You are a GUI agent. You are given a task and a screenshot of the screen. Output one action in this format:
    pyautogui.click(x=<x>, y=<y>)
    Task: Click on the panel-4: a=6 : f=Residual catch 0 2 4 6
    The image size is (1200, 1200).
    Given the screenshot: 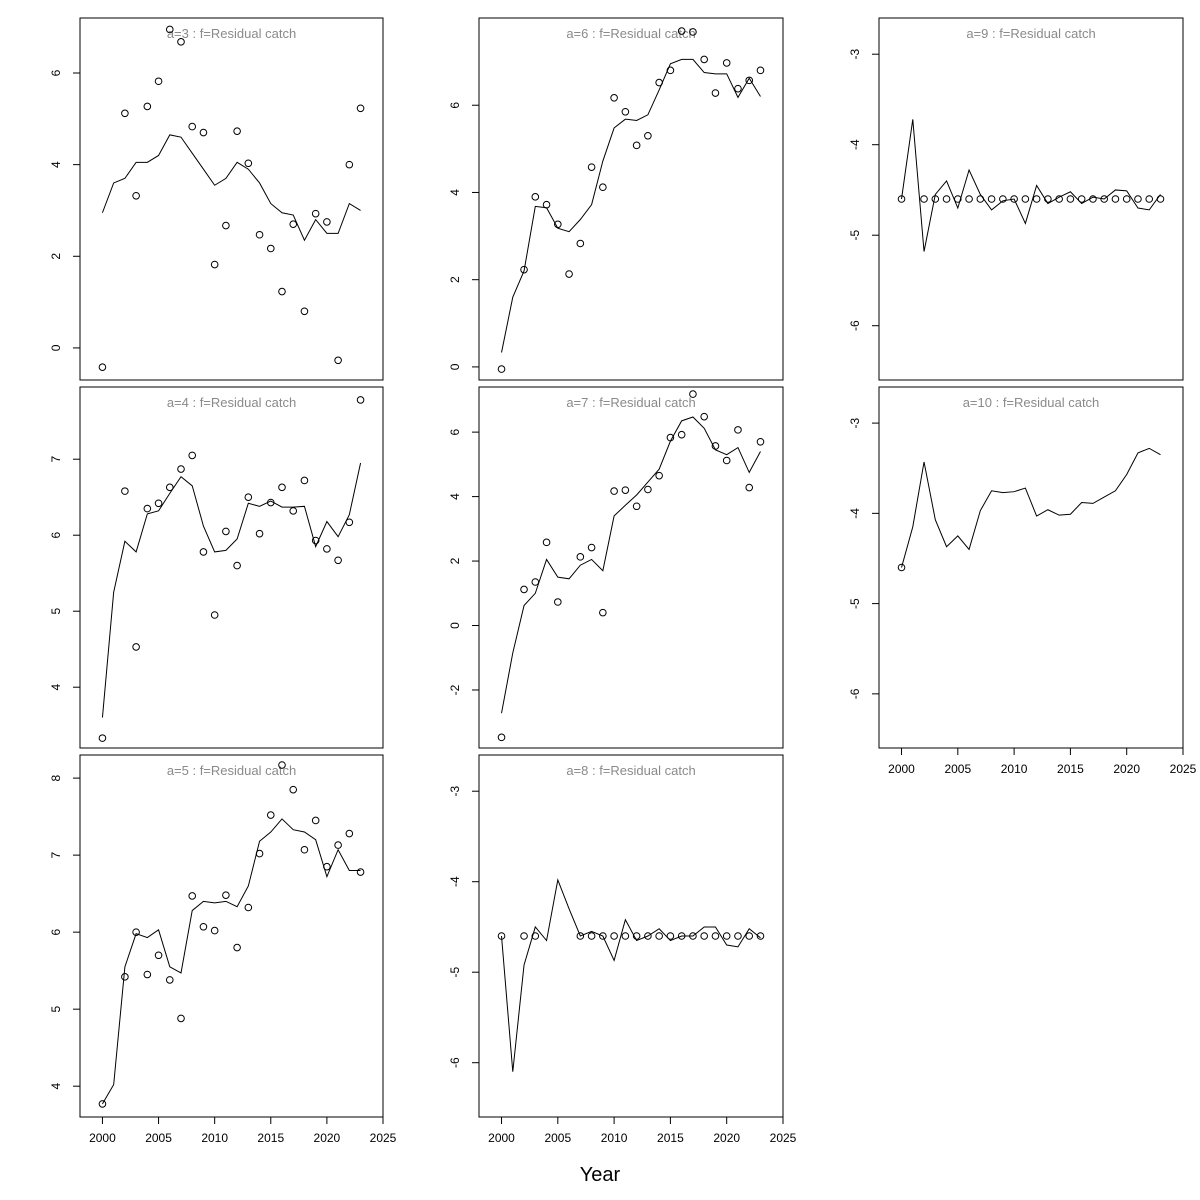 What is the action you would take?
    pyautogui.click(x=616, y=199)
    